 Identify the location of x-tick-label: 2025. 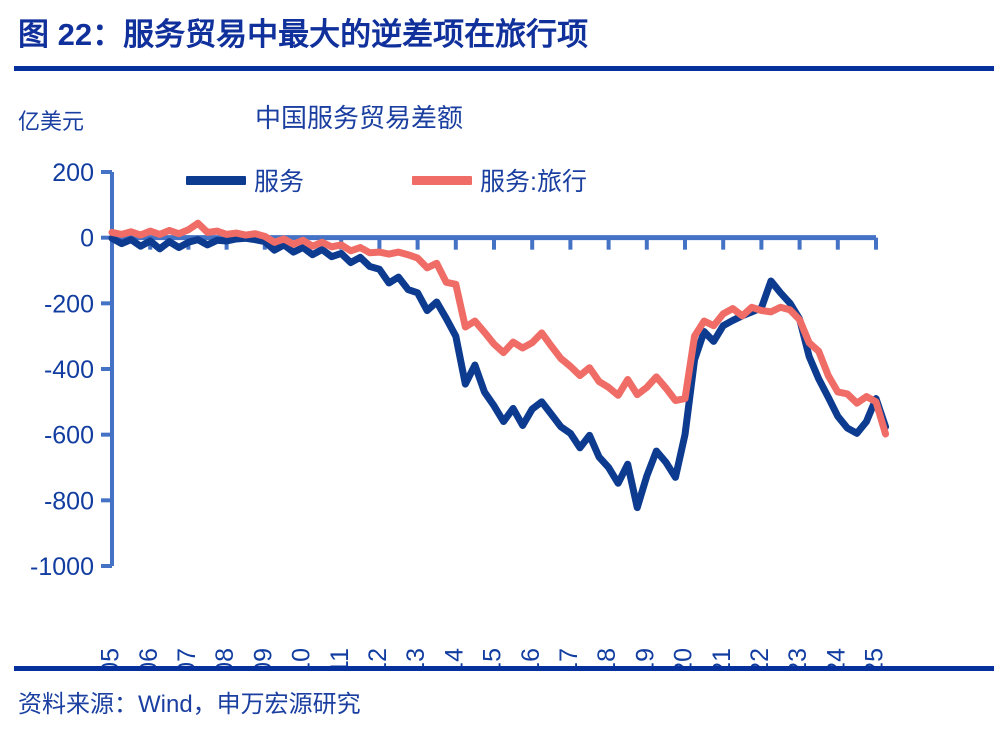
(875, 657).